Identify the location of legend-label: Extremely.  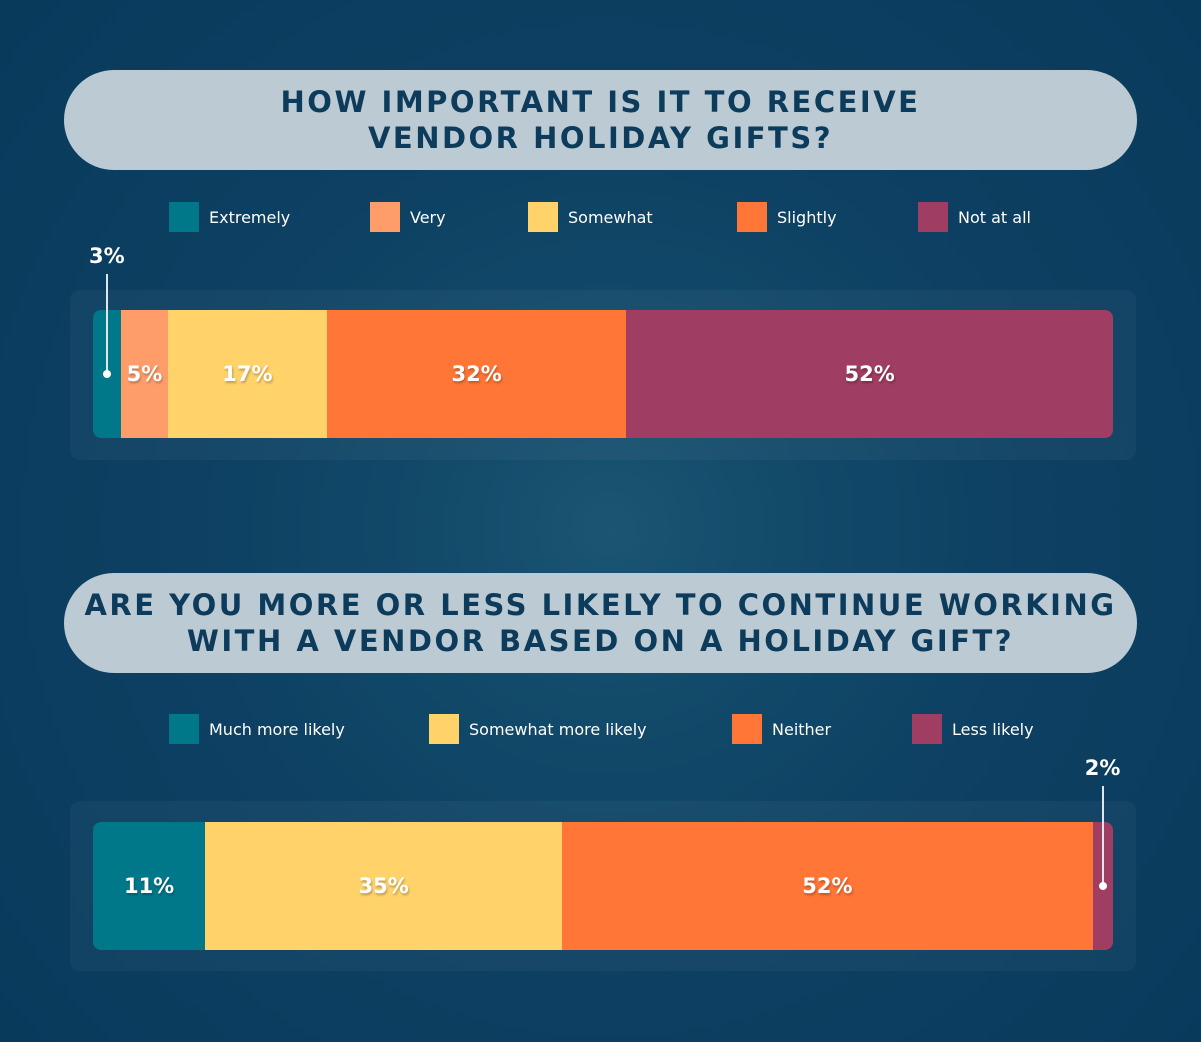
(250, 217).